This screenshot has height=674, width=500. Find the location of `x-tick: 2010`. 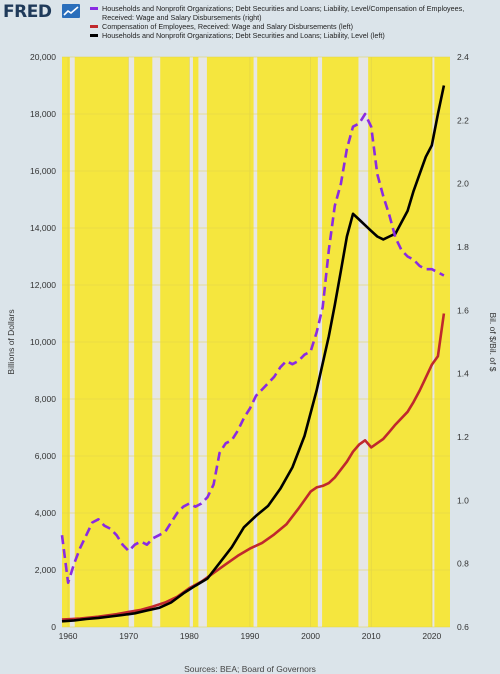

x-tick: 2010 is located at coordinates (371, 636).